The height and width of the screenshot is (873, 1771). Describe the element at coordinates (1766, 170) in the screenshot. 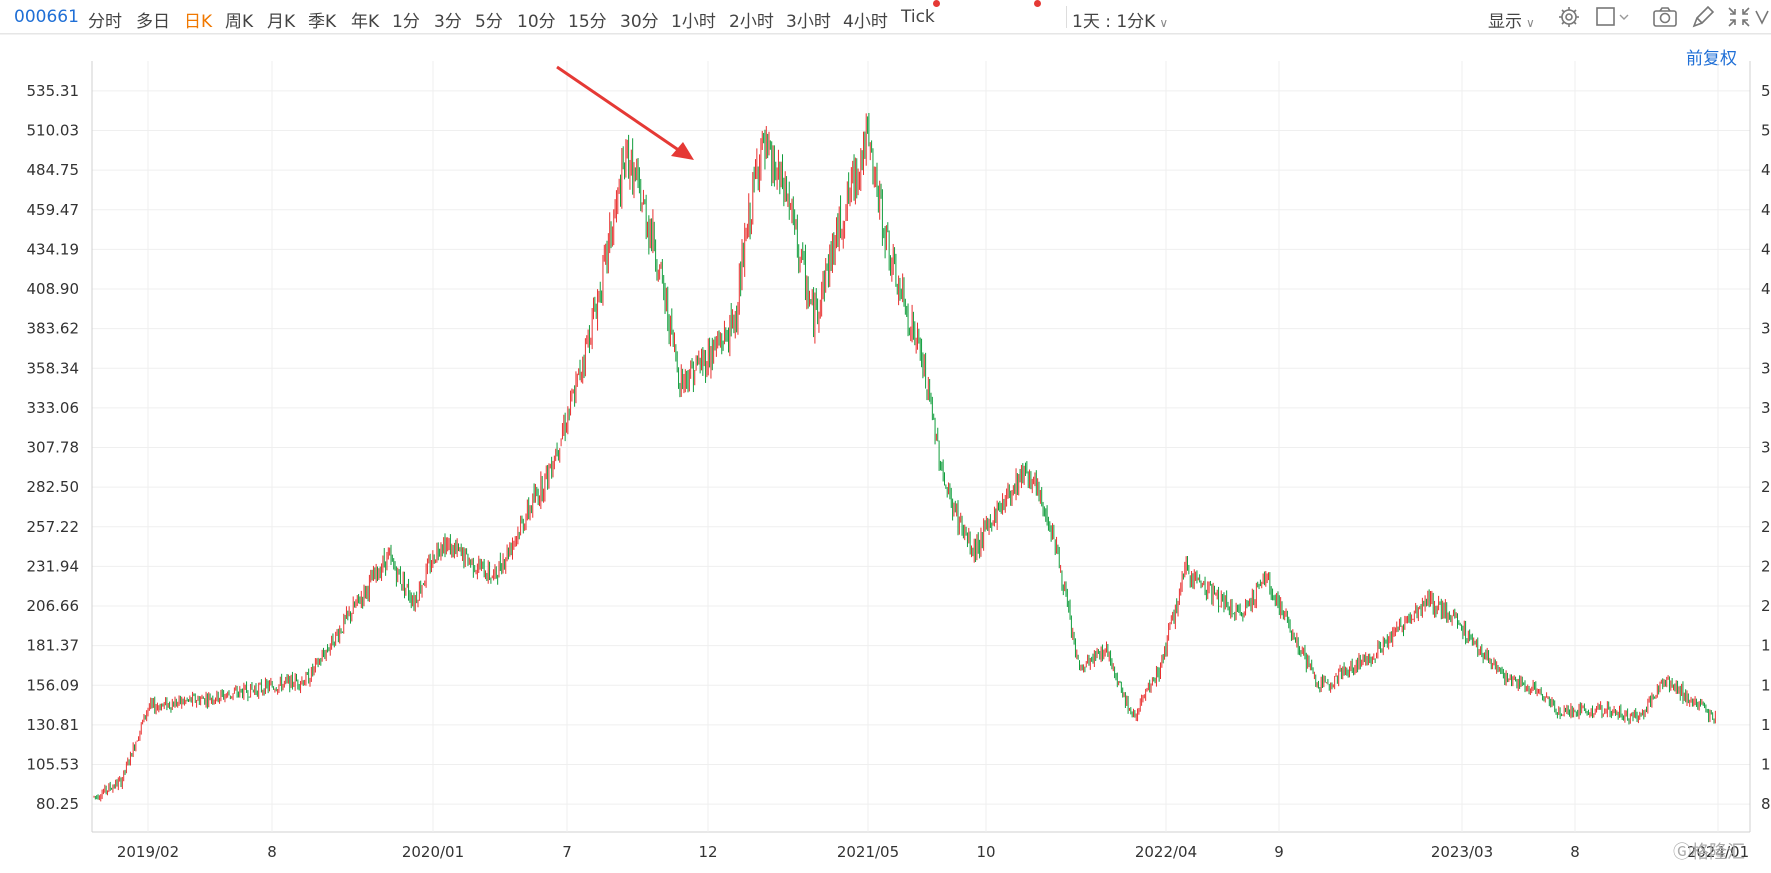

I see `right-y-tick-label: 484.75` at that location.